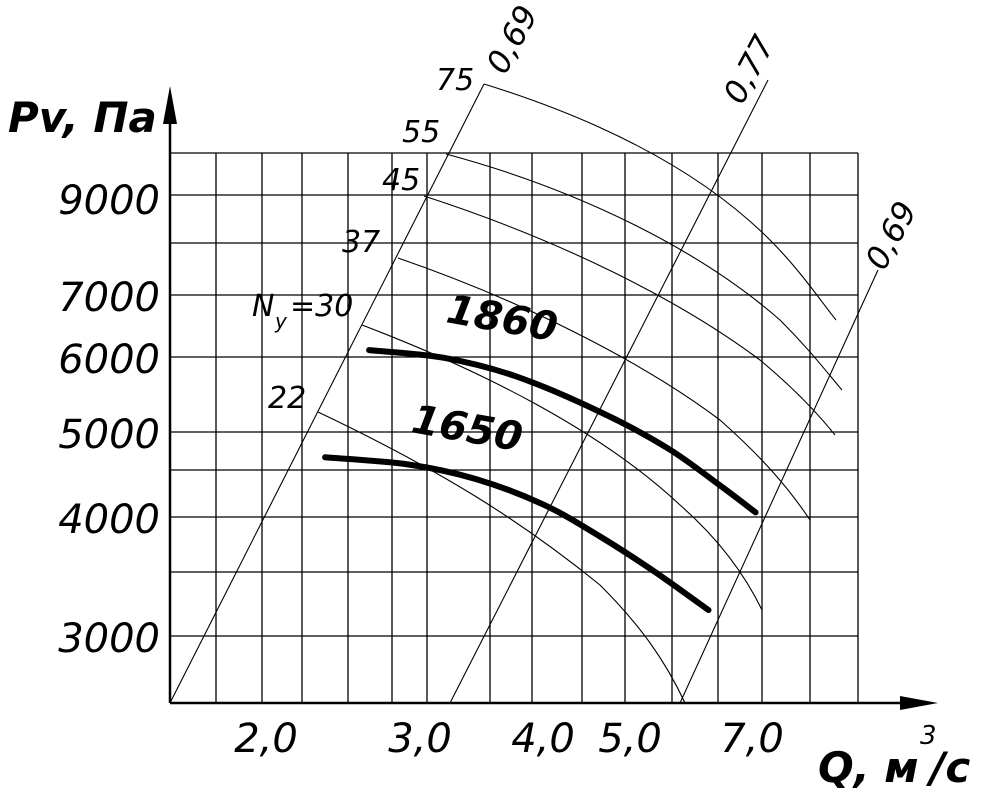 The width and height of the screenshot is (994, 793). I want to click on power-prefix-label: N, so click(263, 306).